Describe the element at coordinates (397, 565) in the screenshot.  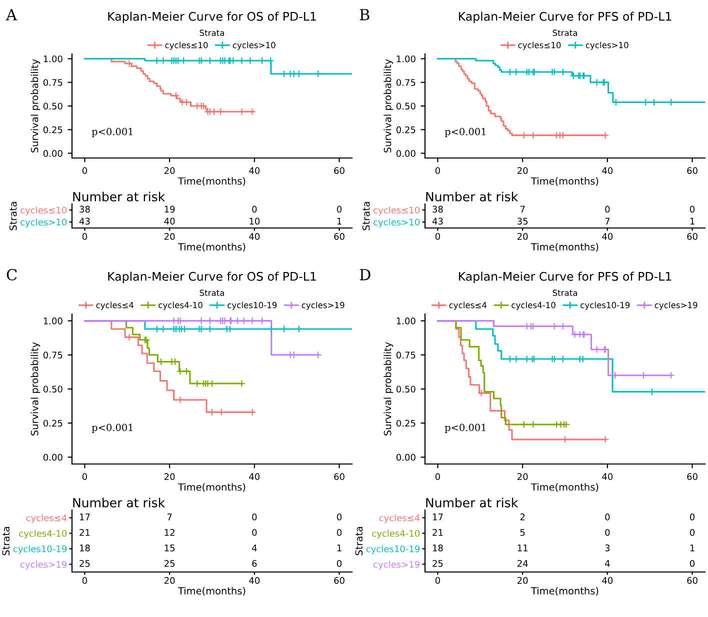
I see `y-tick-label: cycles>19` at that location.